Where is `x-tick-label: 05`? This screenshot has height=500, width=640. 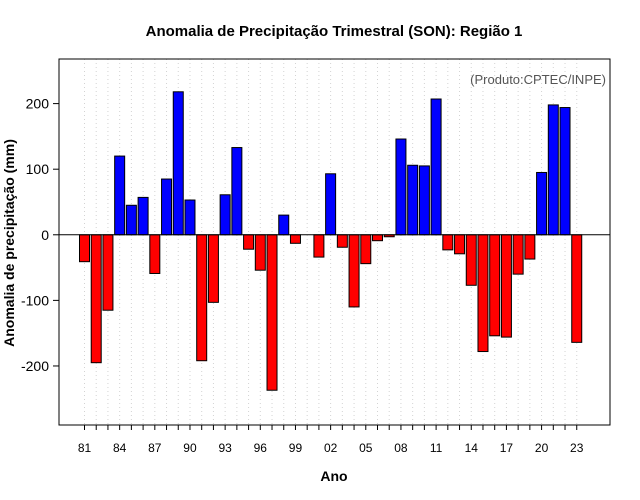
x-tick-label: 05 is located at coordinates (366, 448).